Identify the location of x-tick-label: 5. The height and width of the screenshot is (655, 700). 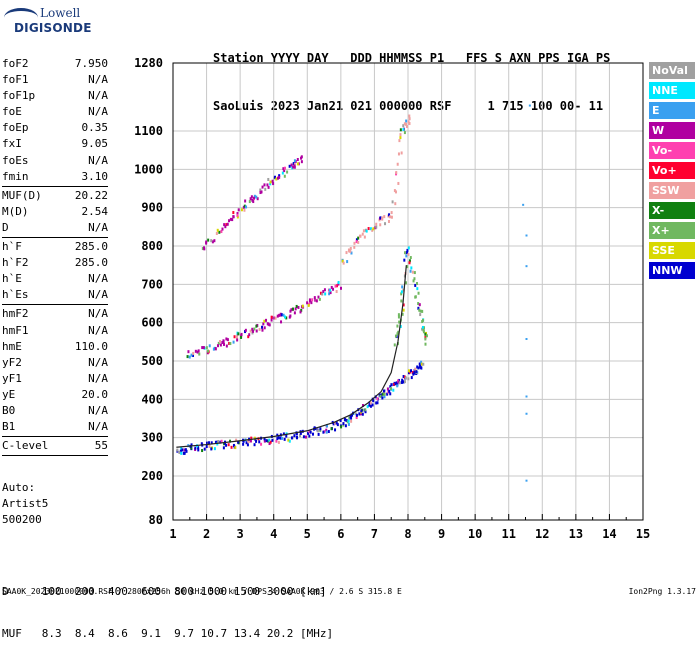
(307, 534).